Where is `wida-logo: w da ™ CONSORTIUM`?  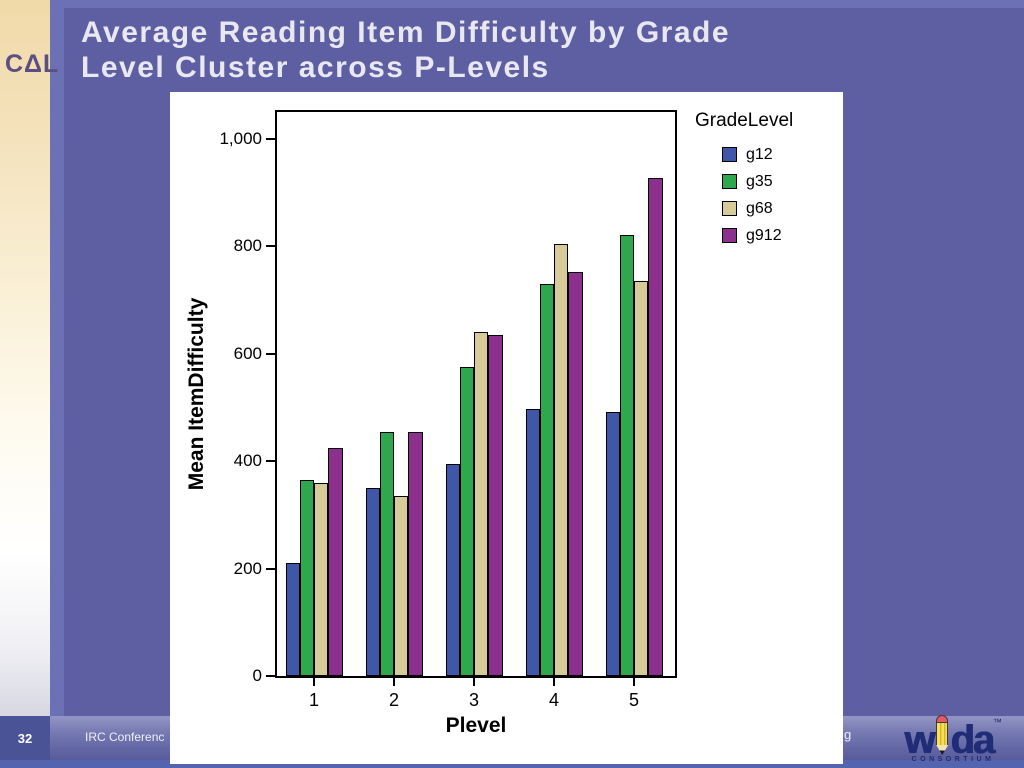 wida-logo: w da ™ CONSORTIUM is located at coordinates (953, 739).